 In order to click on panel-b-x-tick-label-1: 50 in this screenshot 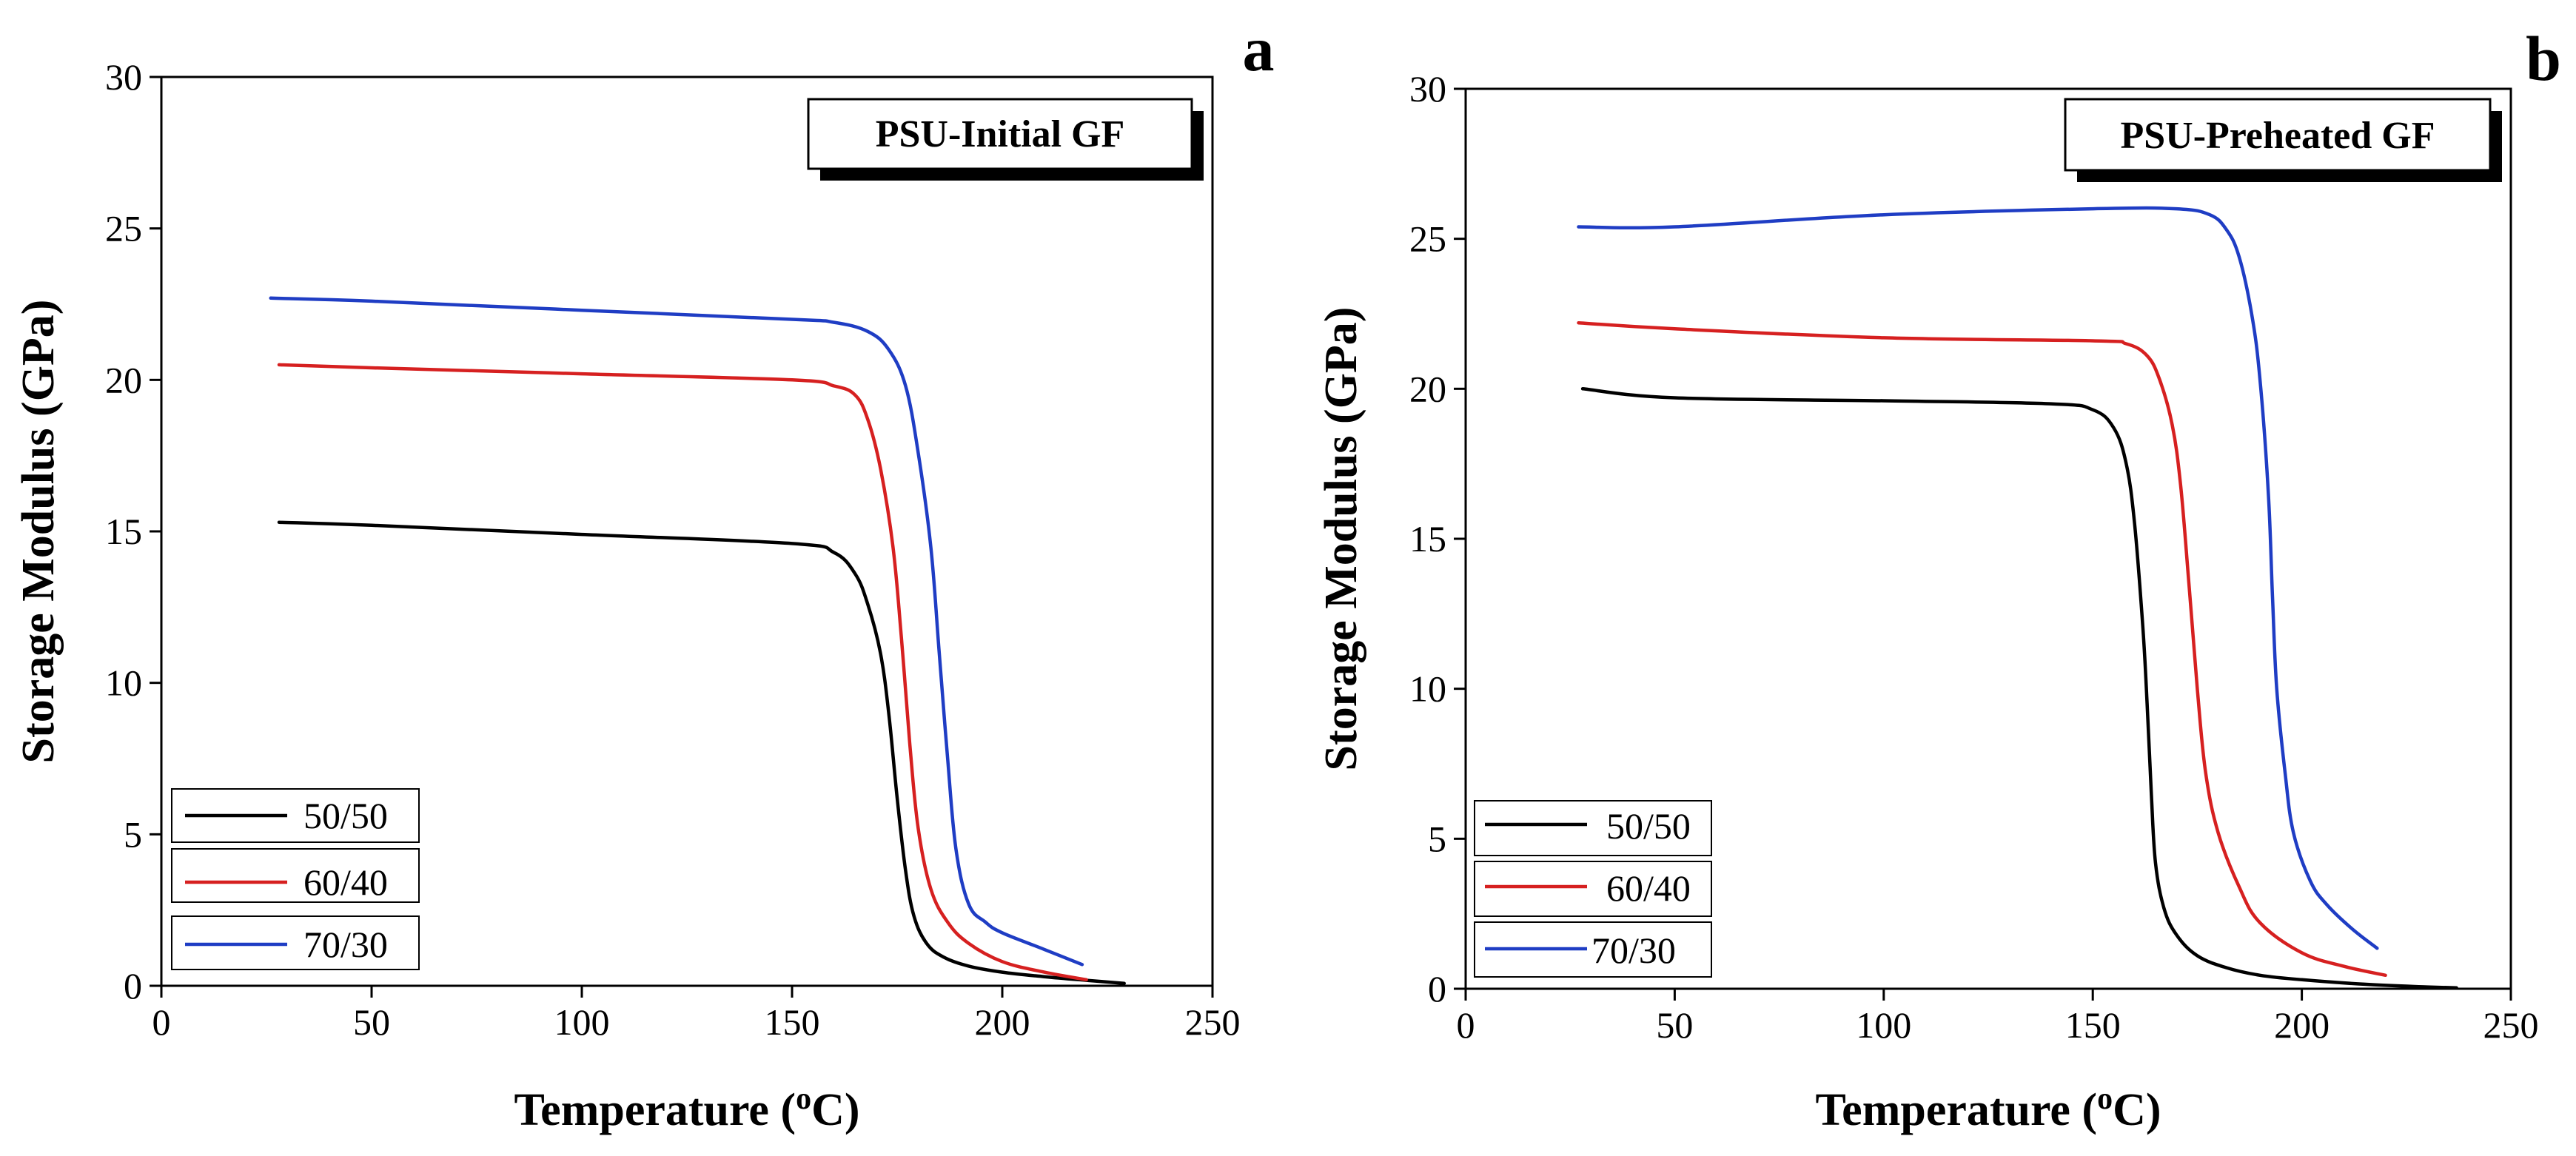, I will do `click(1674, 1025)`.